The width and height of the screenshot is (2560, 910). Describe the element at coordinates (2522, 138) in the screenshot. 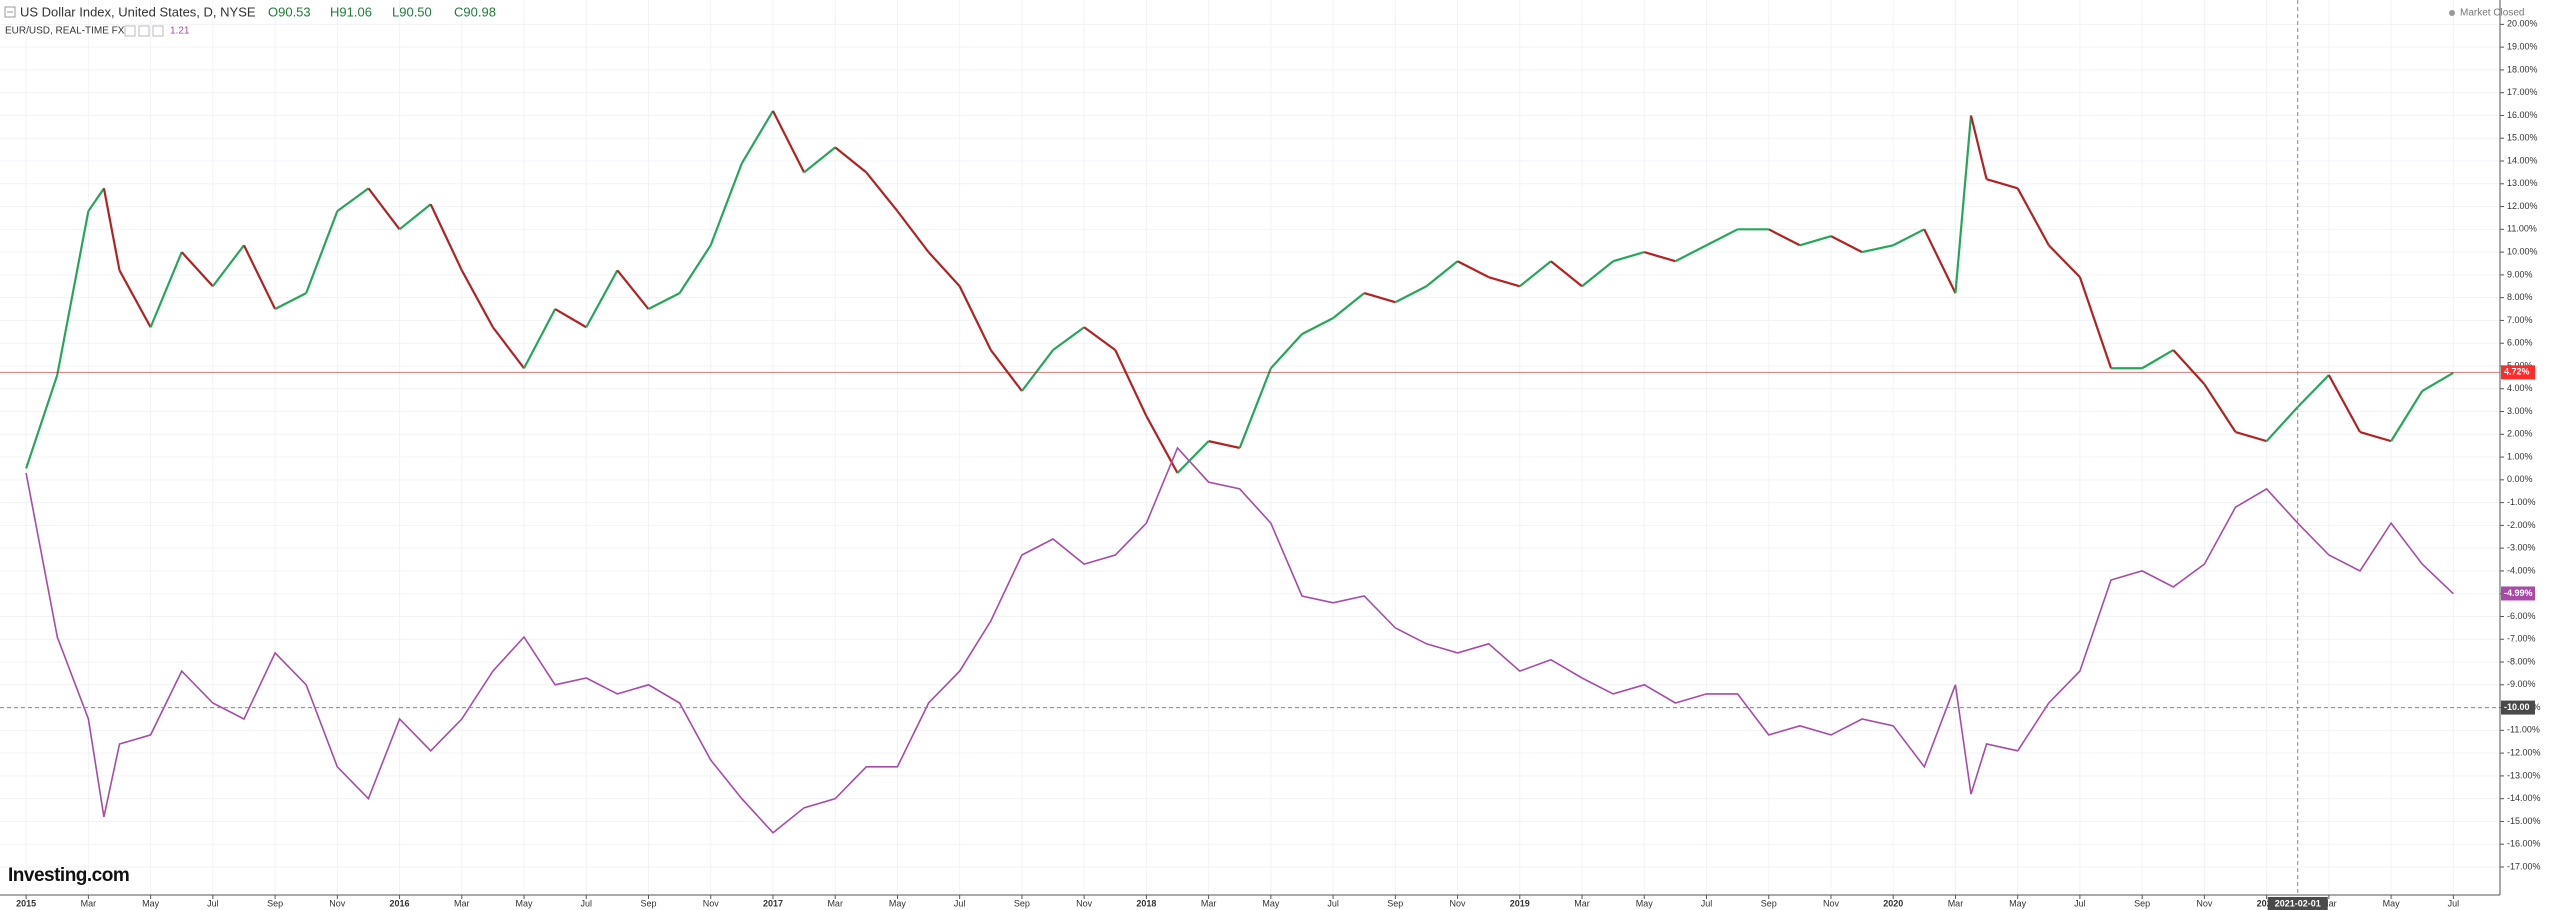

I see `y-tick-label: 15.00%` at that location.